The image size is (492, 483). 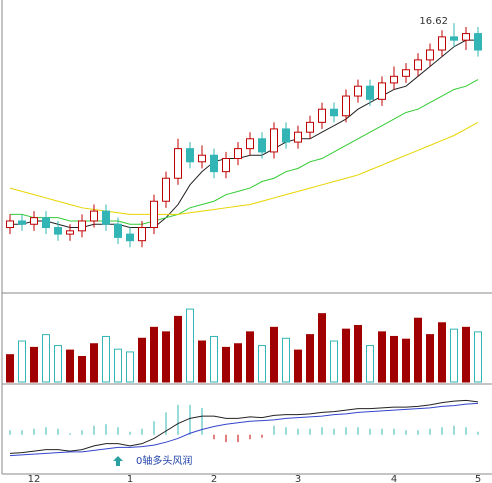 I want to click on max-price-label: 16.62, so click(x=433, y=21).